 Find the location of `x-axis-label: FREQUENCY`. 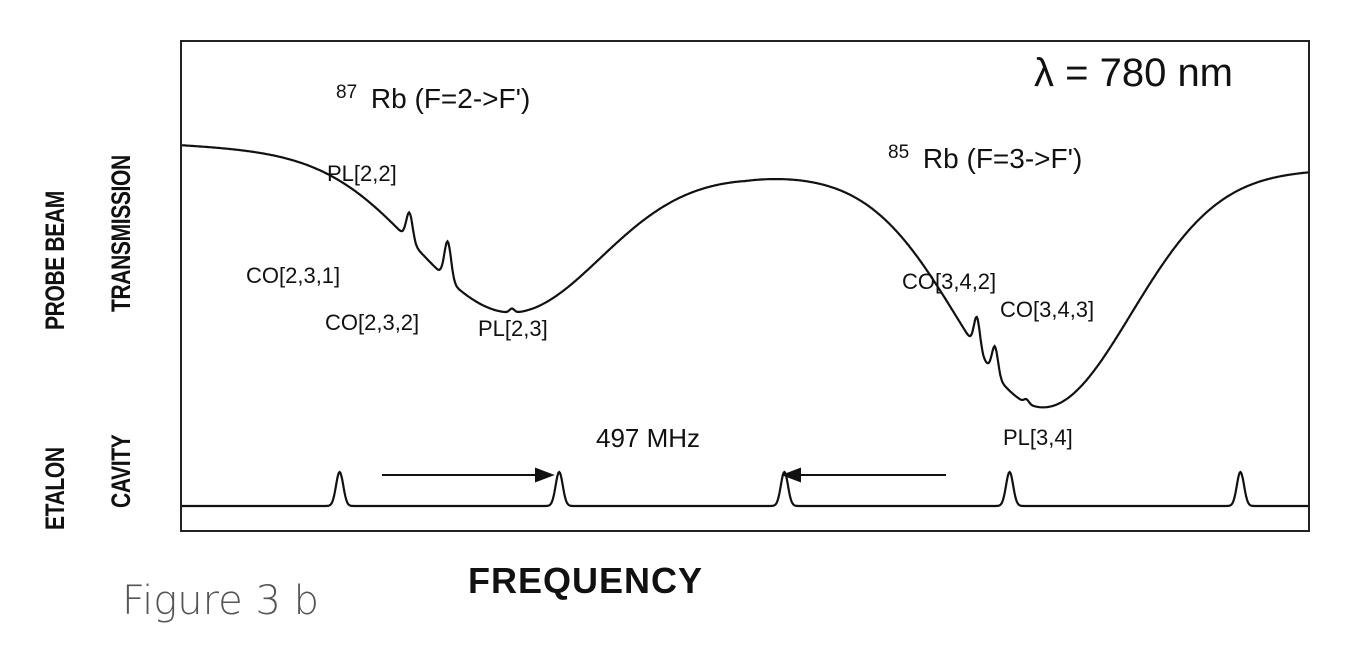

x-axis-label: FREQUENCY is located at coordinates (586, 580).